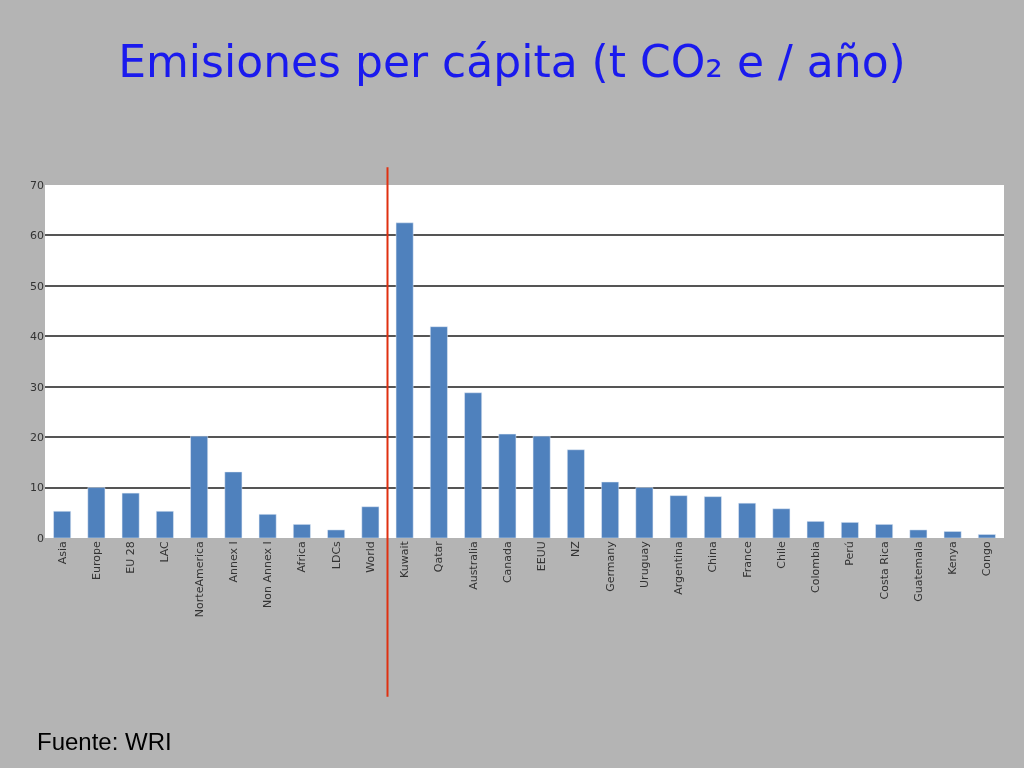 This screenshot has height=768, width=1024. Describe the element at coordinates (165, 551) in the screenshot. I see `x-tick-label: LAC` at that location.